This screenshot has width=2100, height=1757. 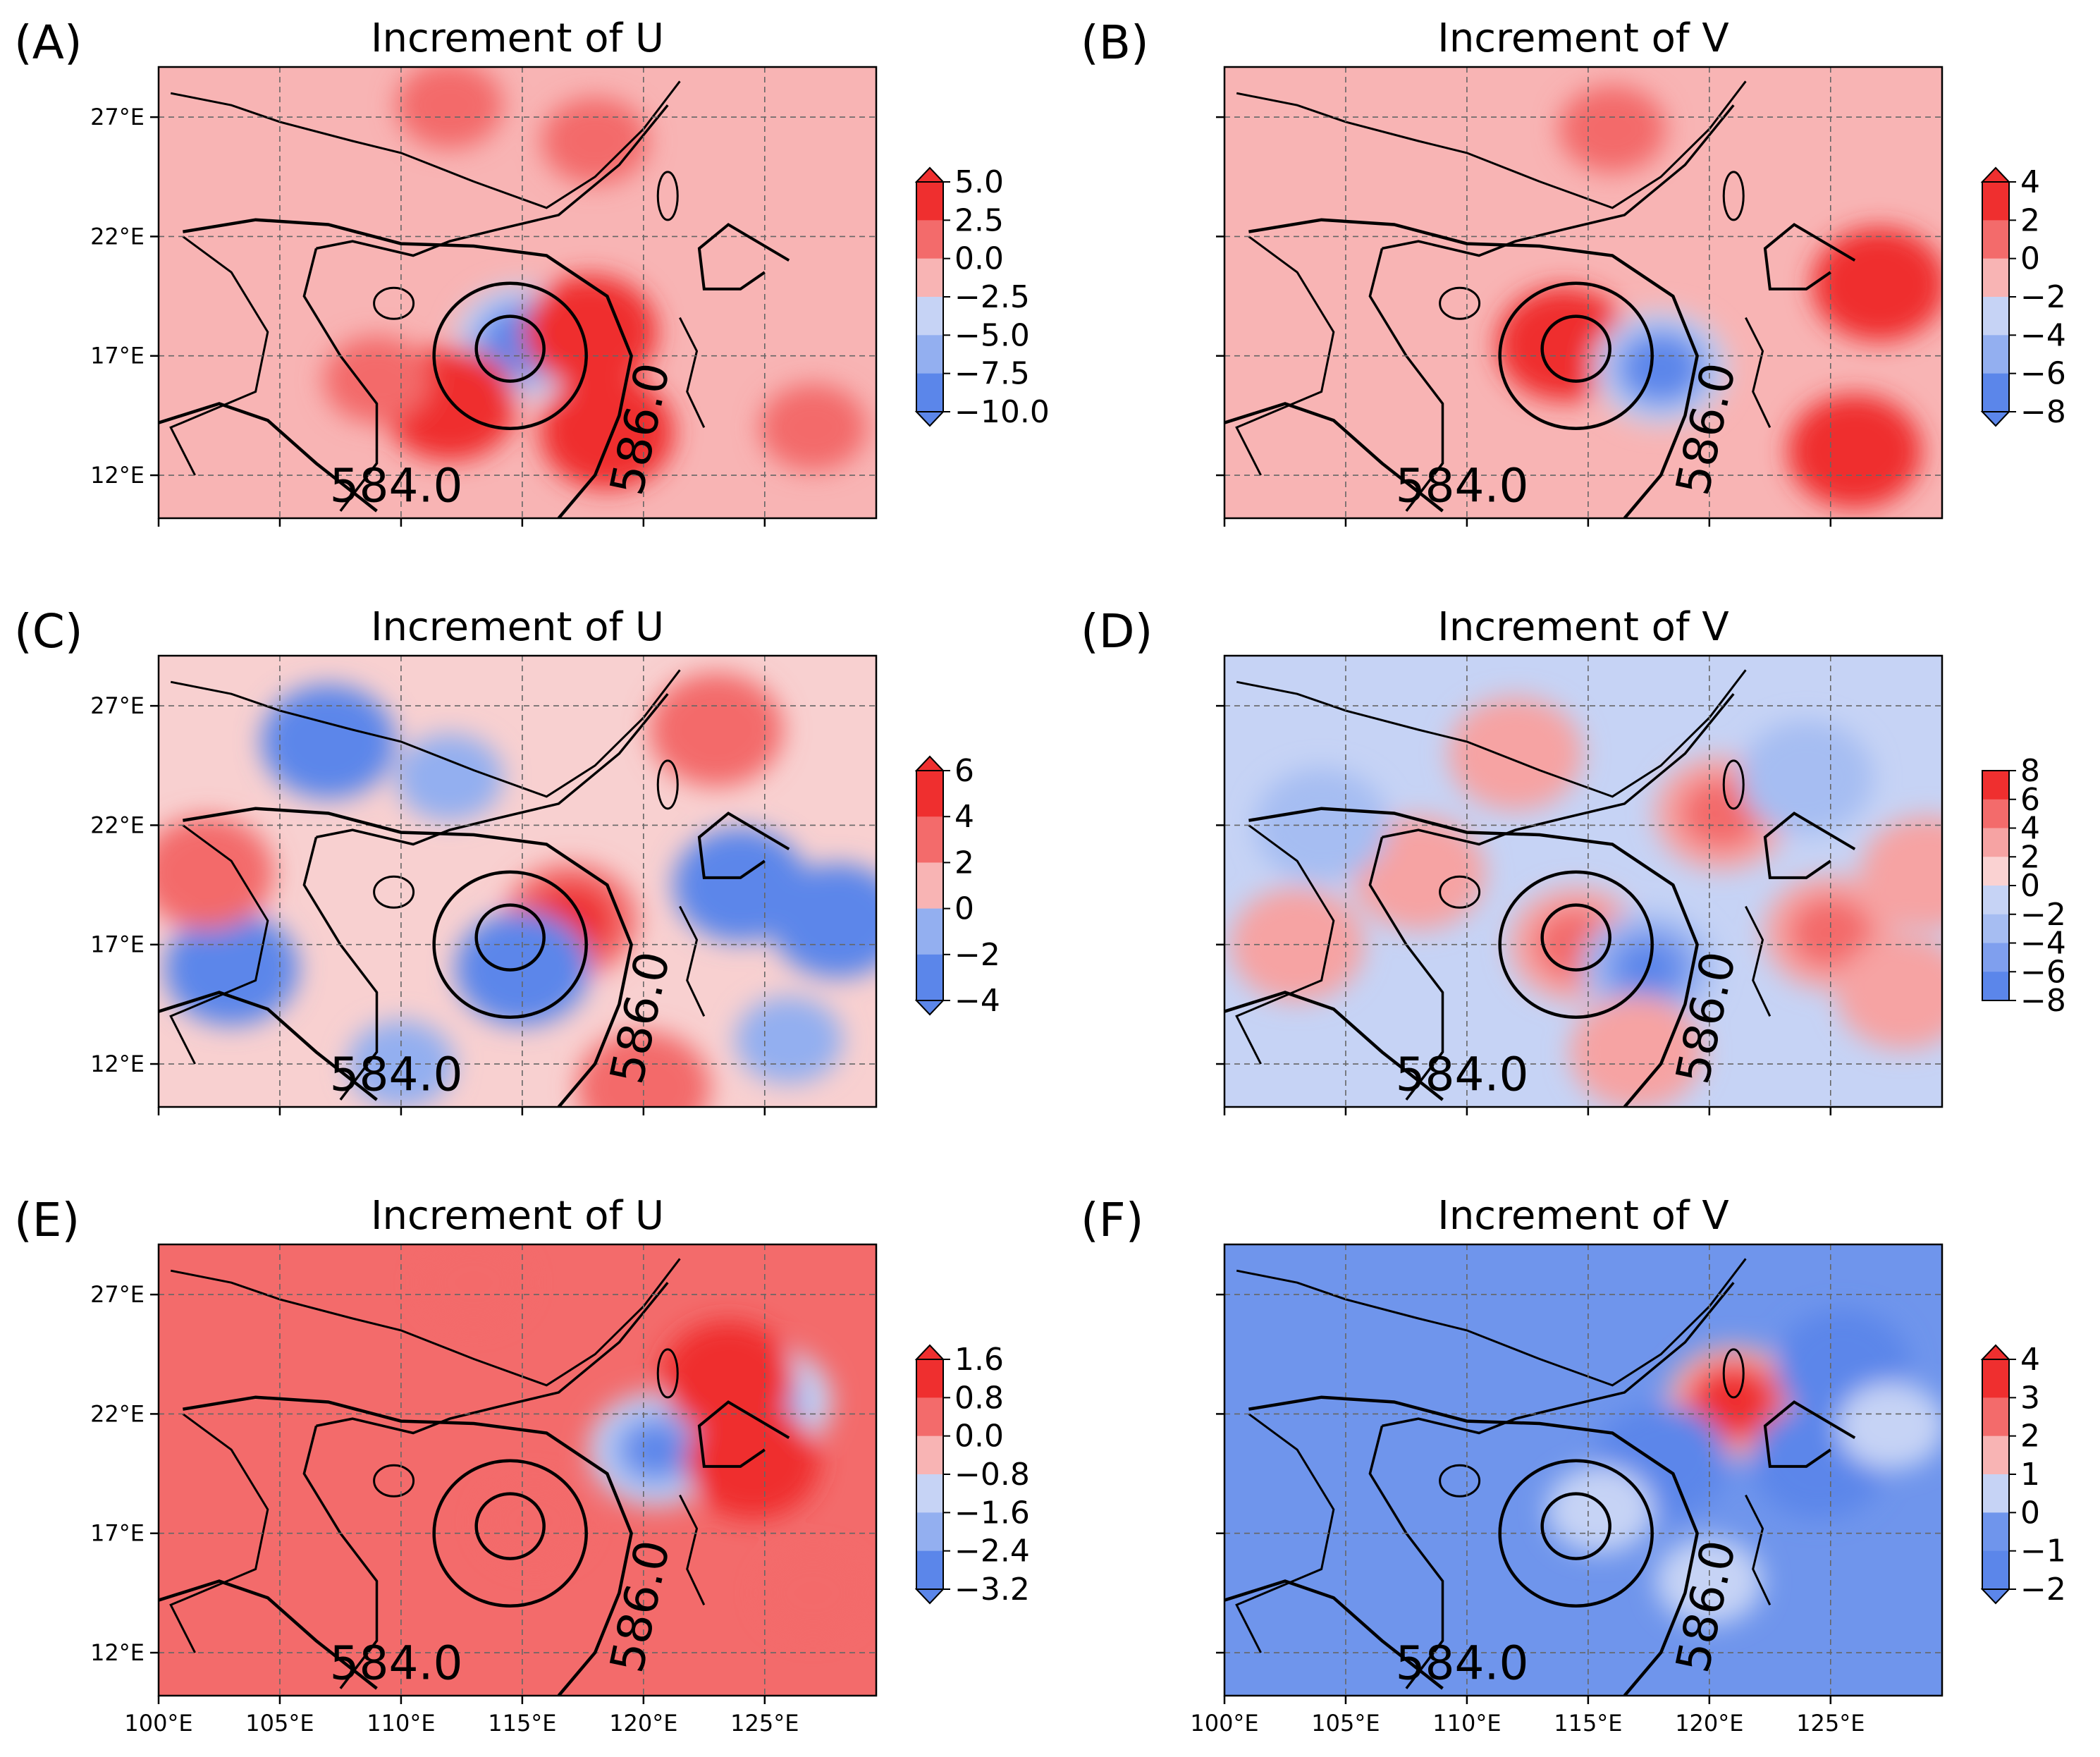 What do you see at coordinates (1467, 1723) in the screenshot?
I see `xtick-label: 110°E` at bounding box center [1467, 1723].